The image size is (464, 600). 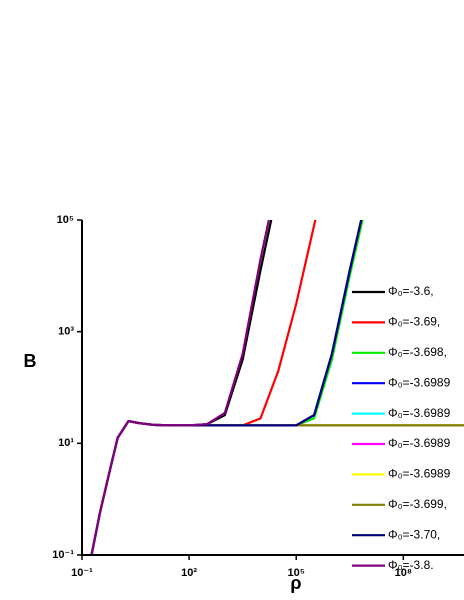 What do you see at coordinates (295, 583) in the screenshot?
I see `x-axis-title: ρ` at bounding box center [295, 583].